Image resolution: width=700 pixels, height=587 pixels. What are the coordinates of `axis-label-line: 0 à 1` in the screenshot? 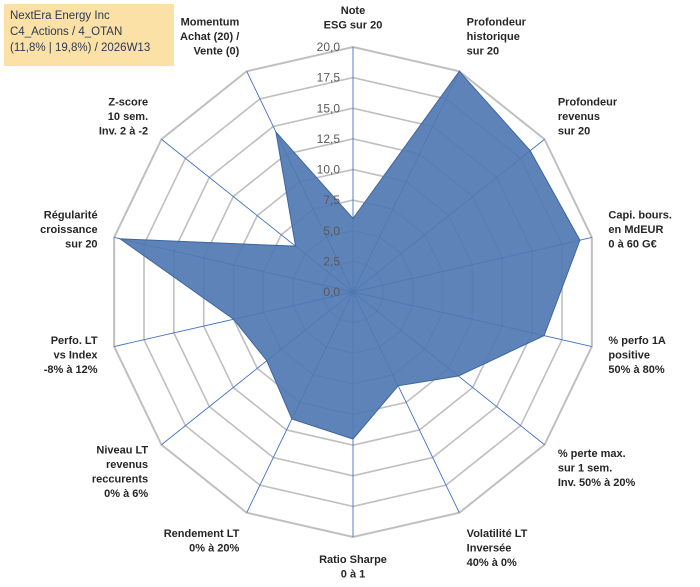 It's located at (353, 575).